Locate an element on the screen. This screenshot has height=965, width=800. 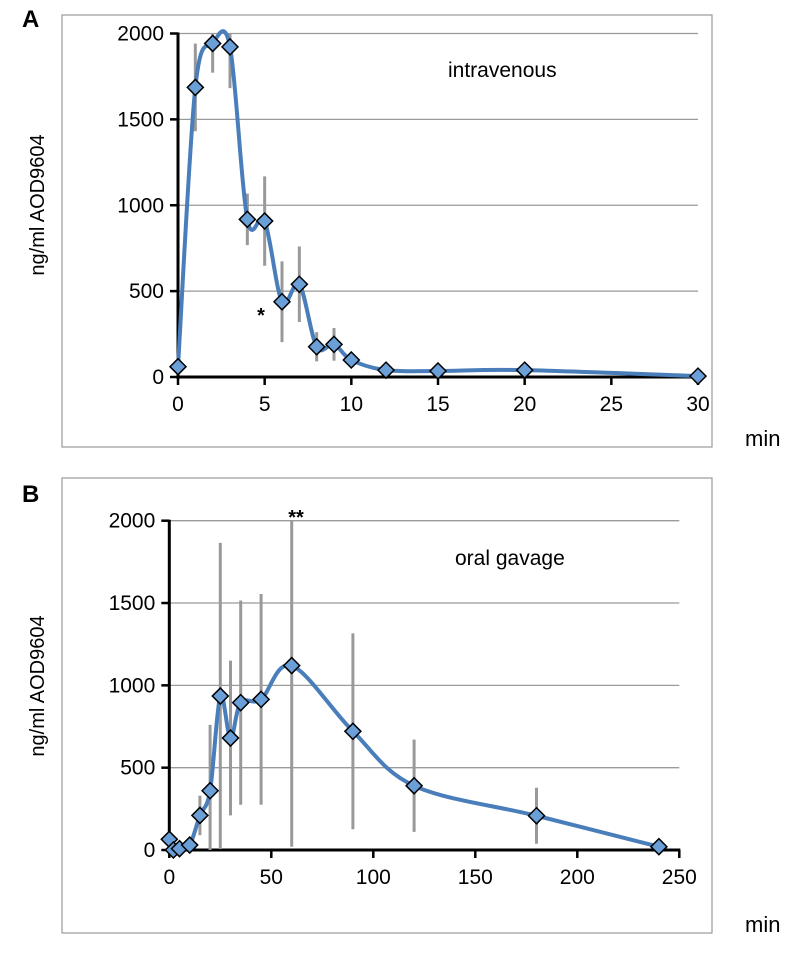
x-tick-label: 200 is located at coordinates (577, 877).